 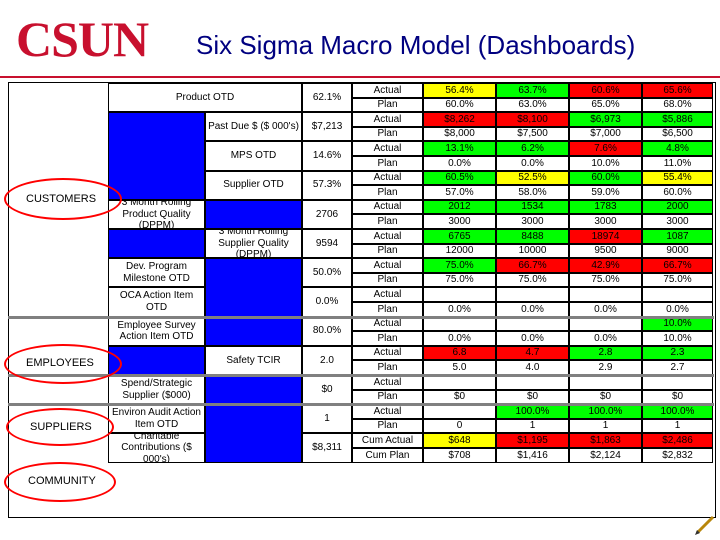 What do you see at coordinates (532, 353) in the screenshot?
I see `value-cell: 4.7` at bounding box center [532, 353].